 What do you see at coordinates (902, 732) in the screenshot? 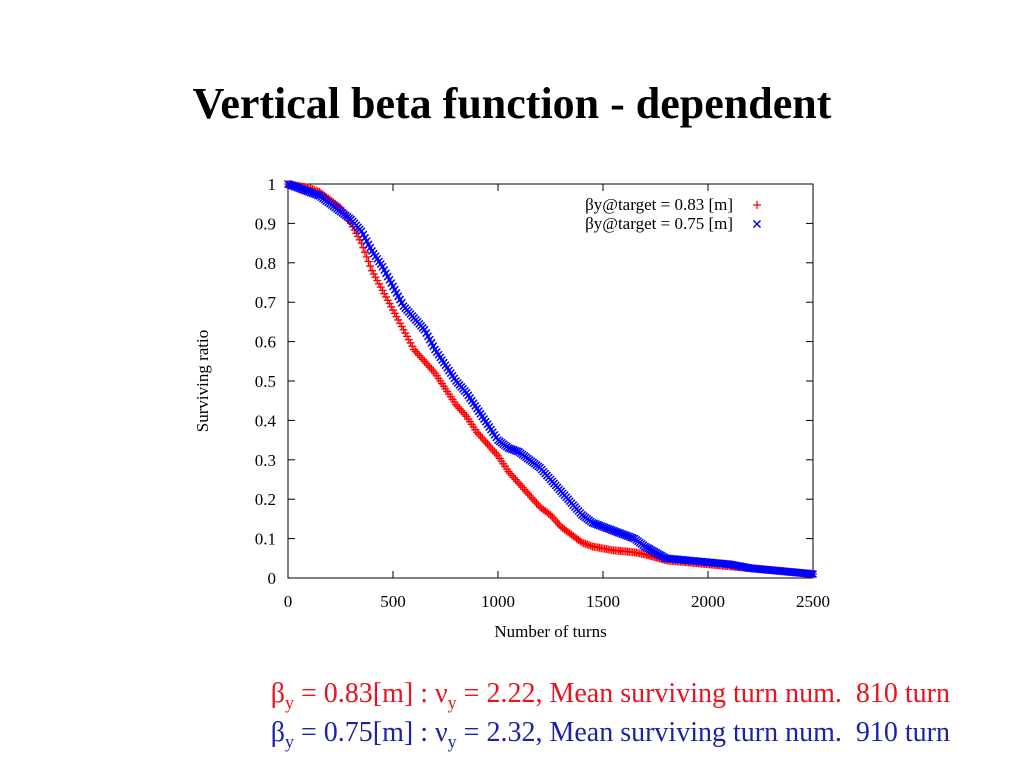
I see `mean-turn-value: 910 turn` at bounding box center [902, 732].